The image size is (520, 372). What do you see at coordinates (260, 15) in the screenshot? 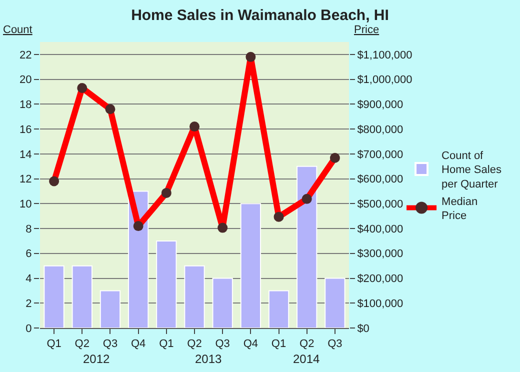
I see `chart-title: Home Sales in Waimanalo Beach, HI` at bounding box center [260, 15].